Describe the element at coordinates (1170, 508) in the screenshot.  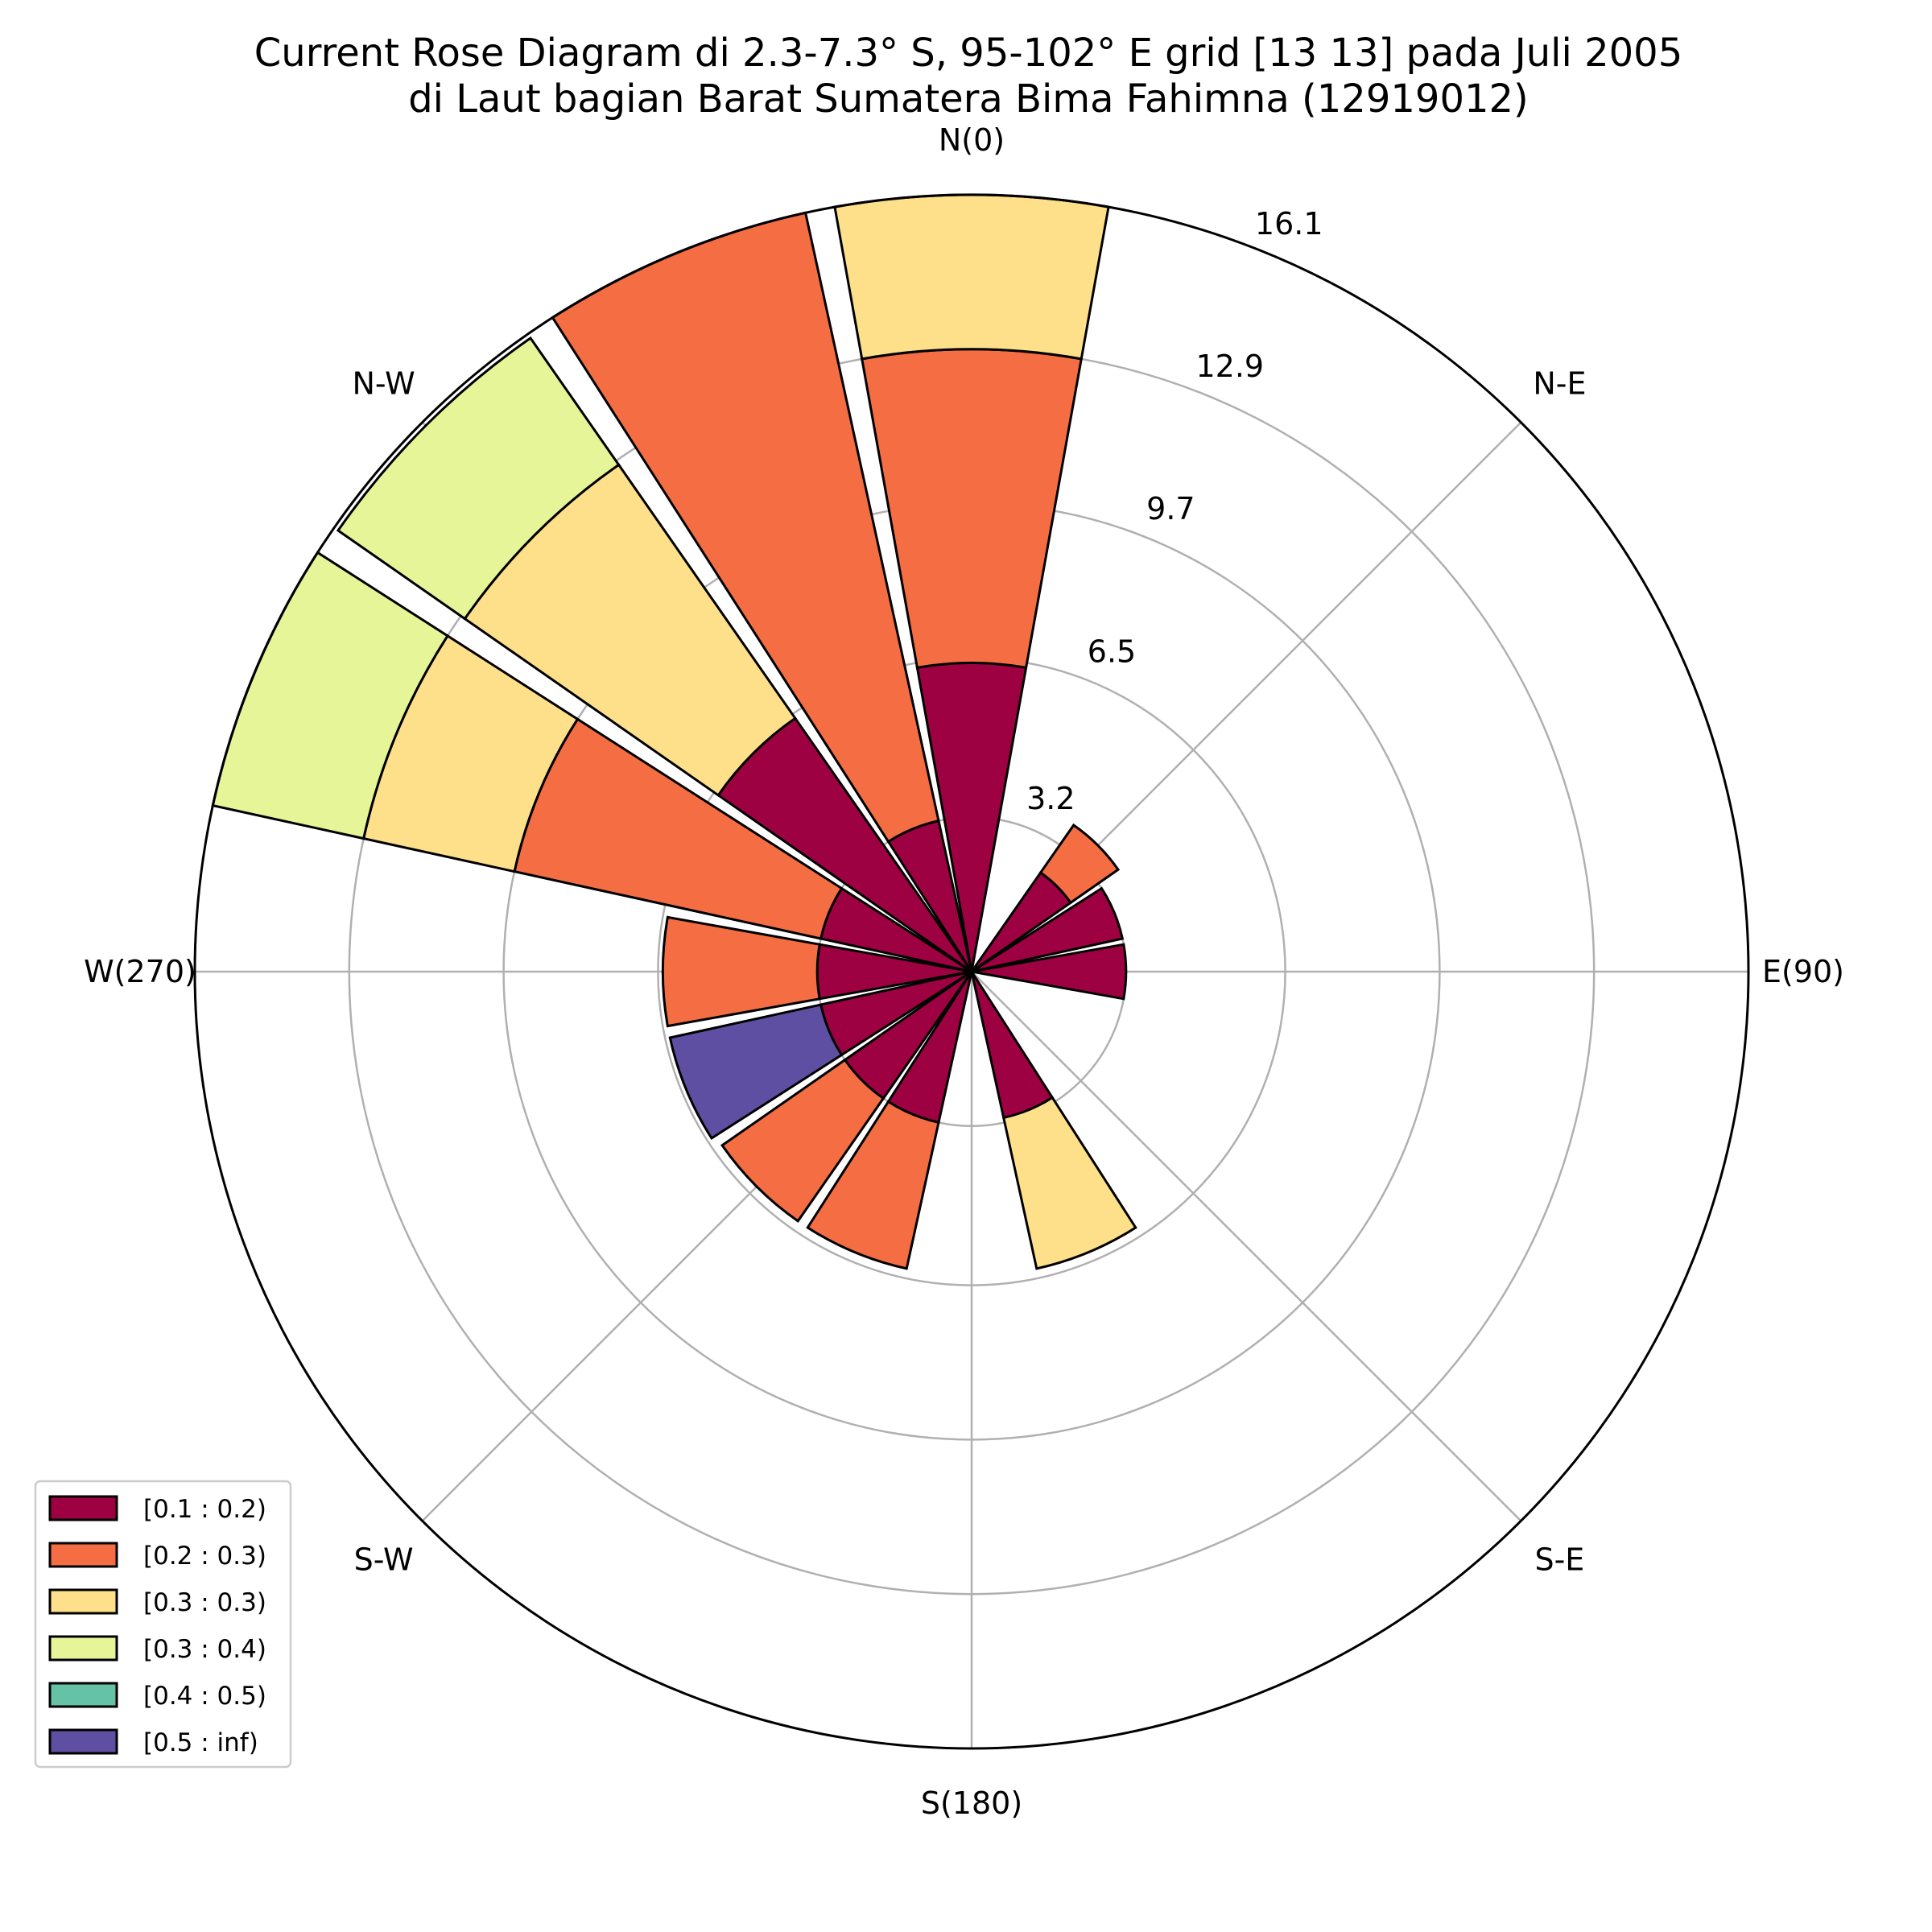
I see `radial-tick-label-2: 9.7` at that location.